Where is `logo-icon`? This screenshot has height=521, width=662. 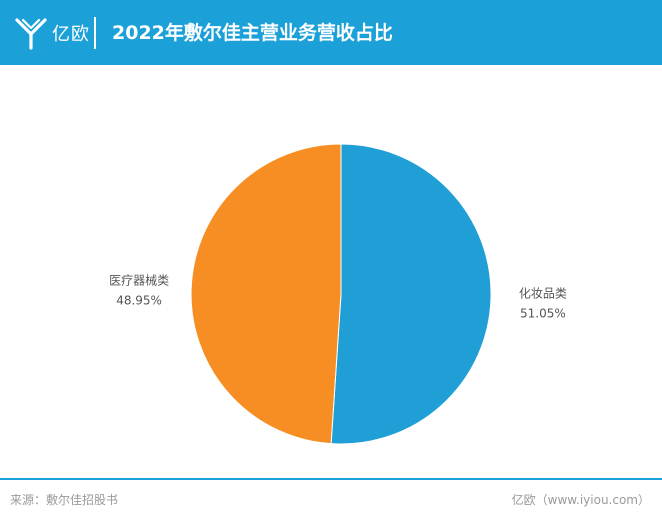
logo-icon is located at coordinates (31, 34).